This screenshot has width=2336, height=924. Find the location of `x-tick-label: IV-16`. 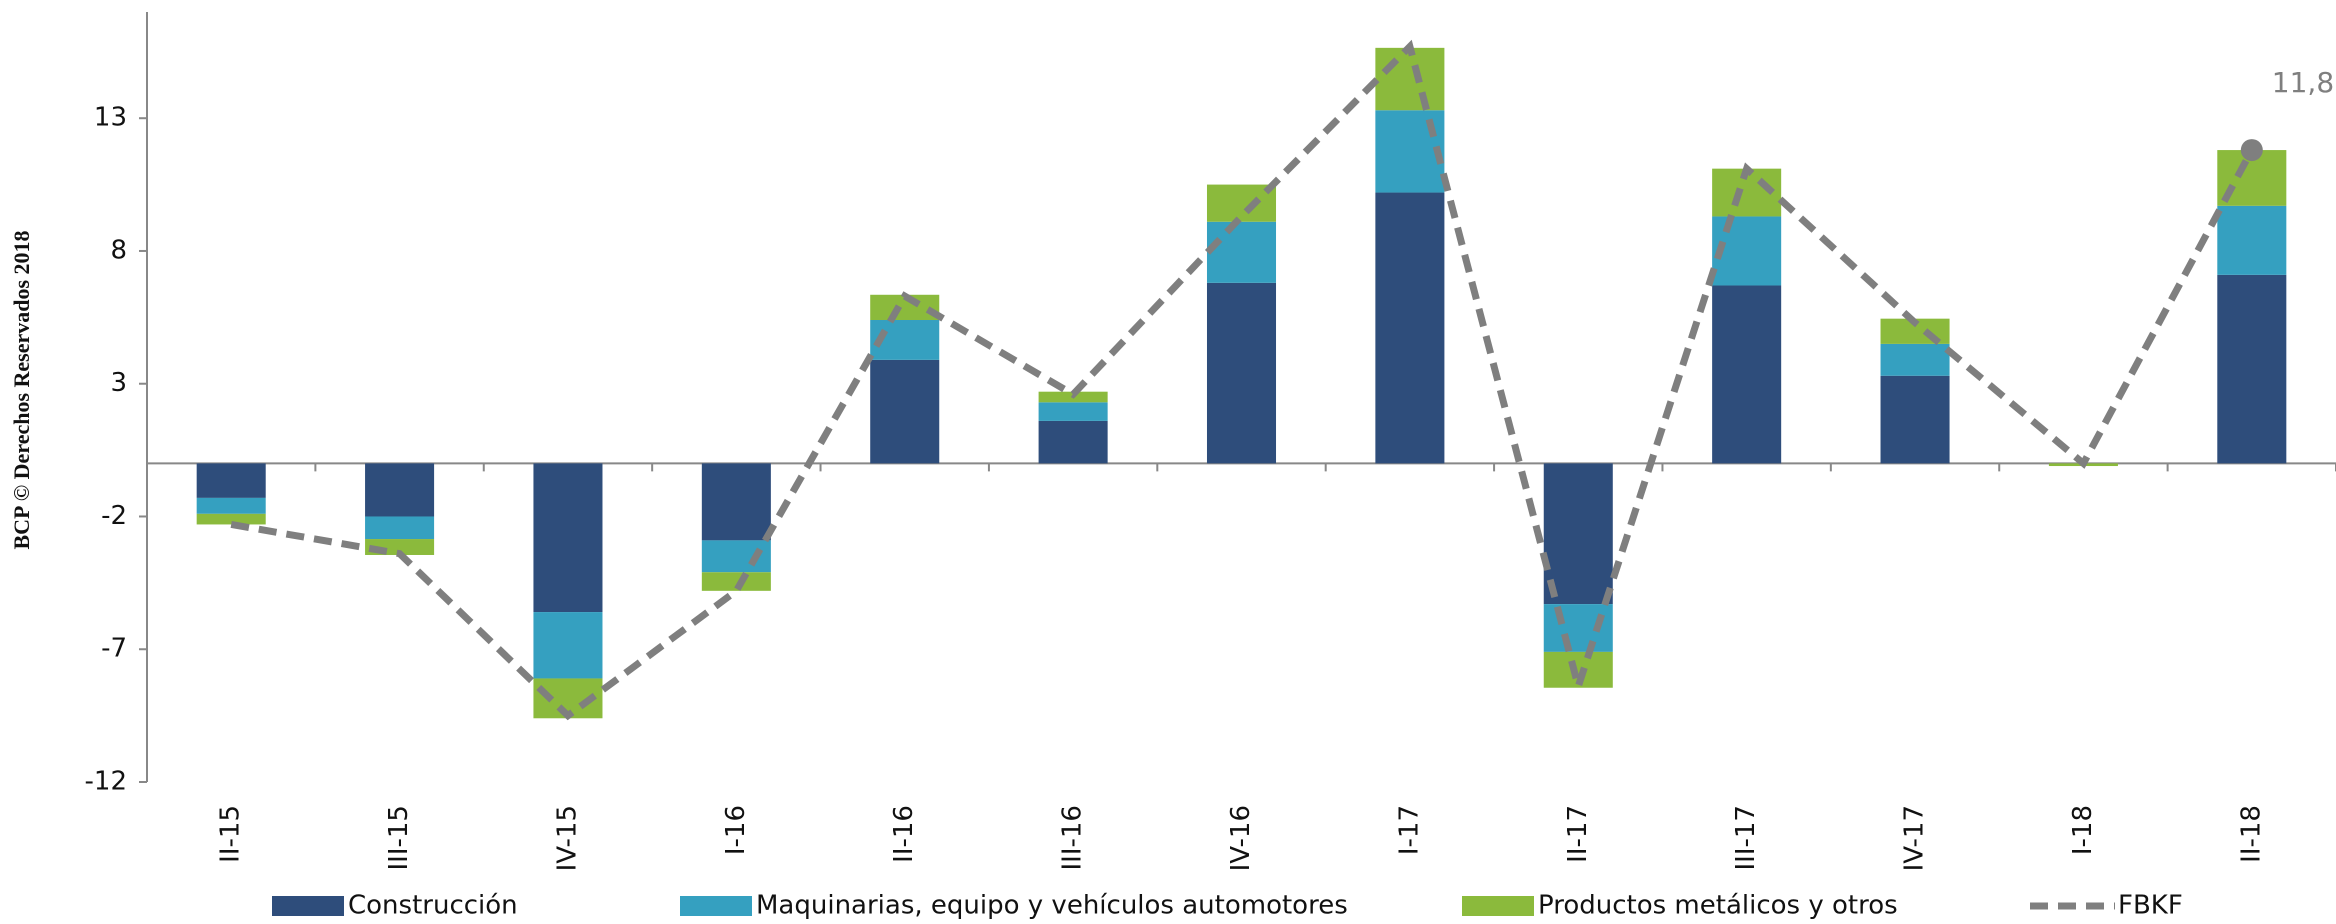

x-tick-label: IV-16 is located at coordinates (1241, 838).